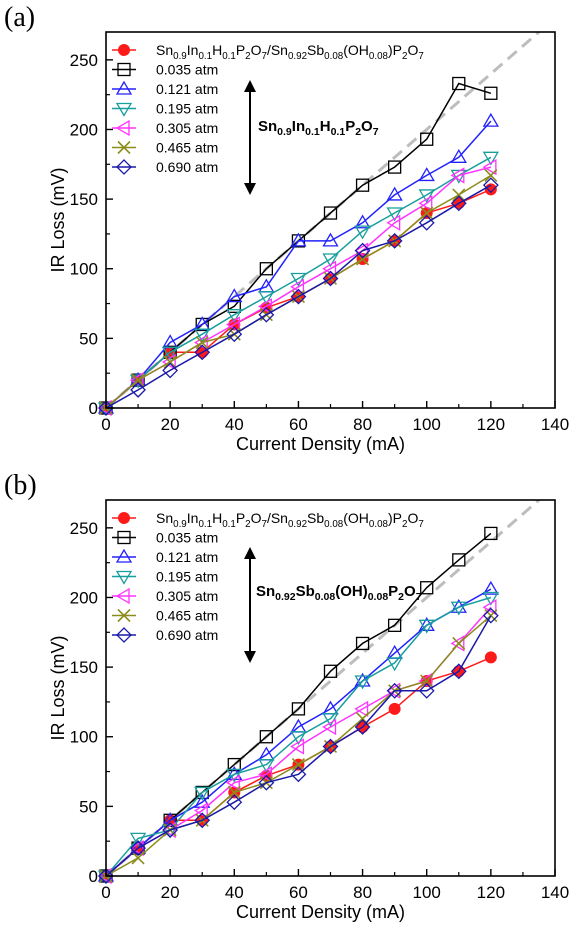 The image size is (573, 947). I want to click on material-annotation: Sn0.9In0.1H0.1P2O7, so click(318, 128).